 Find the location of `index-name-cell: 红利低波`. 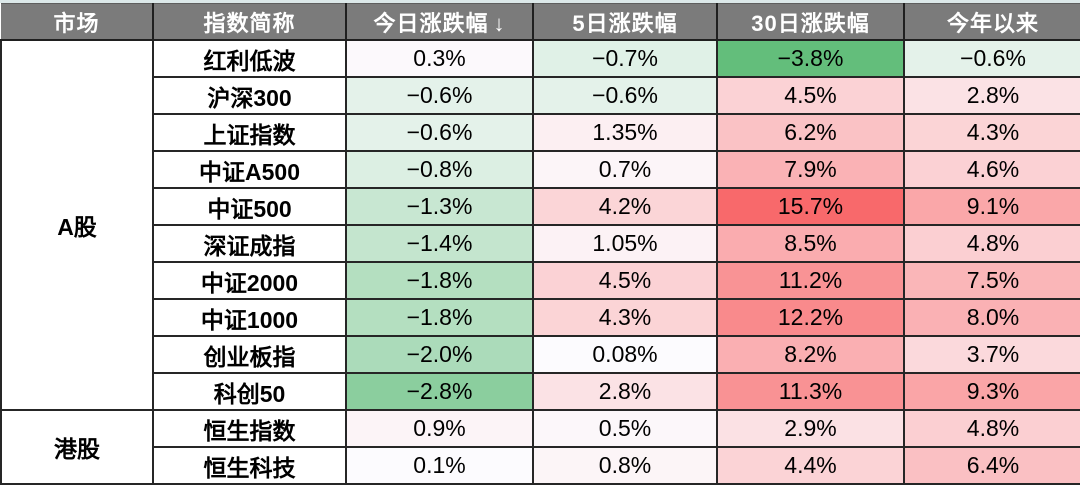

index-name-cell: 红利低波 is located at coordinates (249, 58).